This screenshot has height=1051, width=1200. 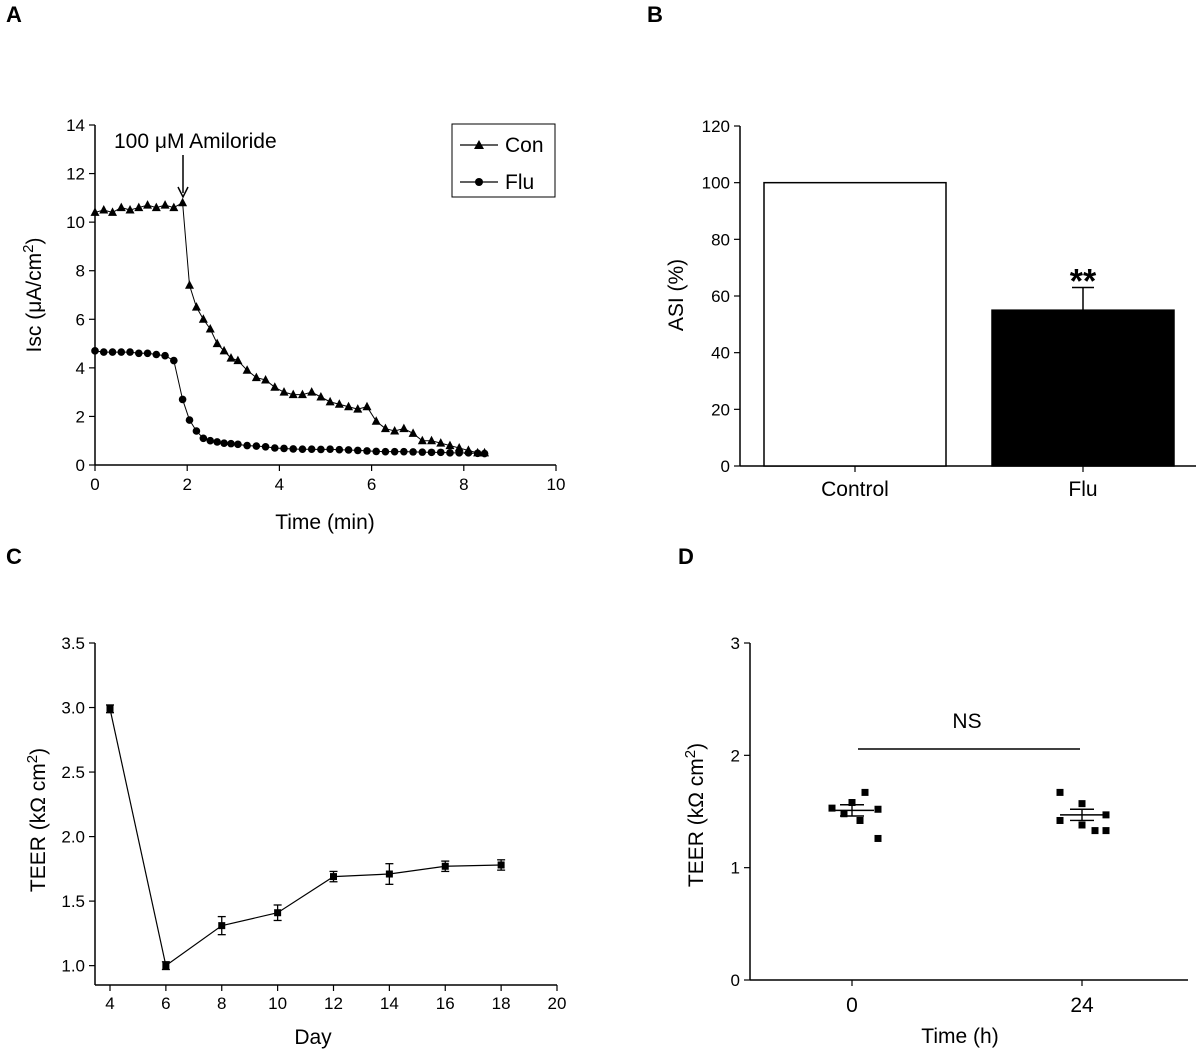 I want to click on panel-b-significance: **, so click(x=1083, y=282).